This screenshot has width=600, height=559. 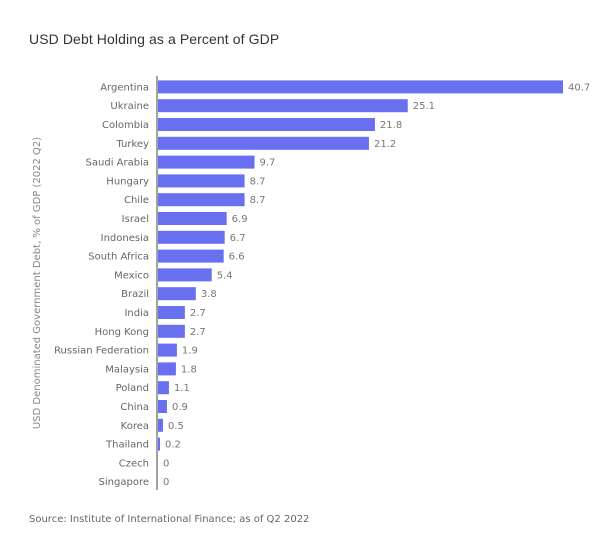 I want to click on category-label: Colombia, so click(x=125, y=125).